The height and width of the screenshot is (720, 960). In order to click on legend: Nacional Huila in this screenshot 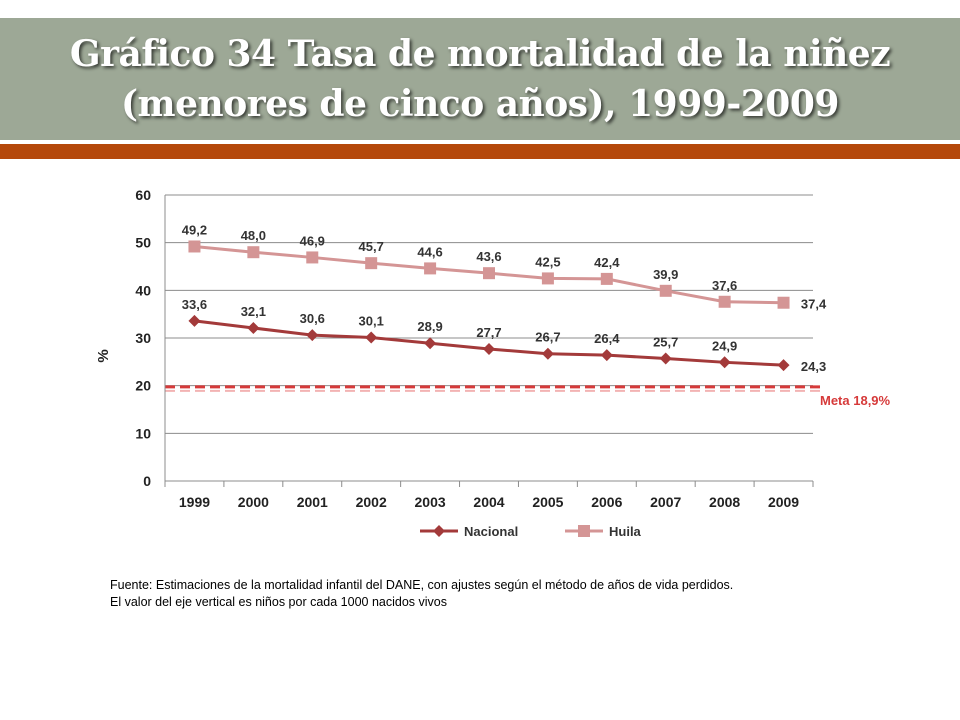, I will do `click(531, 531)`.